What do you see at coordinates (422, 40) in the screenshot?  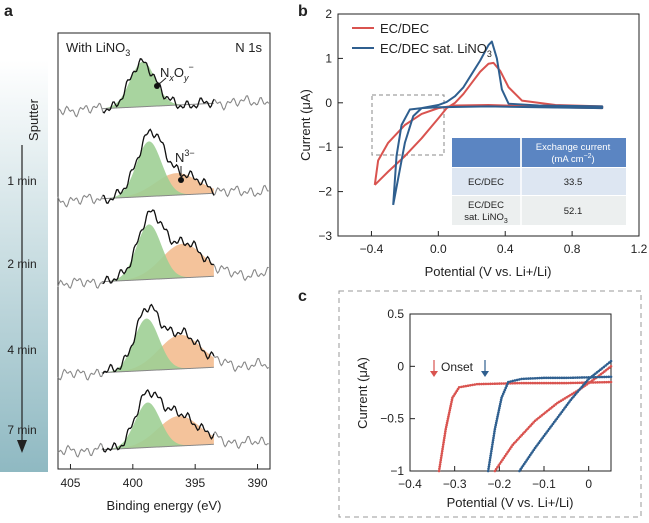 I see `legend-b: EC/DEC EC/DEC sat. LiNO3` at bounding box center [422, 40].